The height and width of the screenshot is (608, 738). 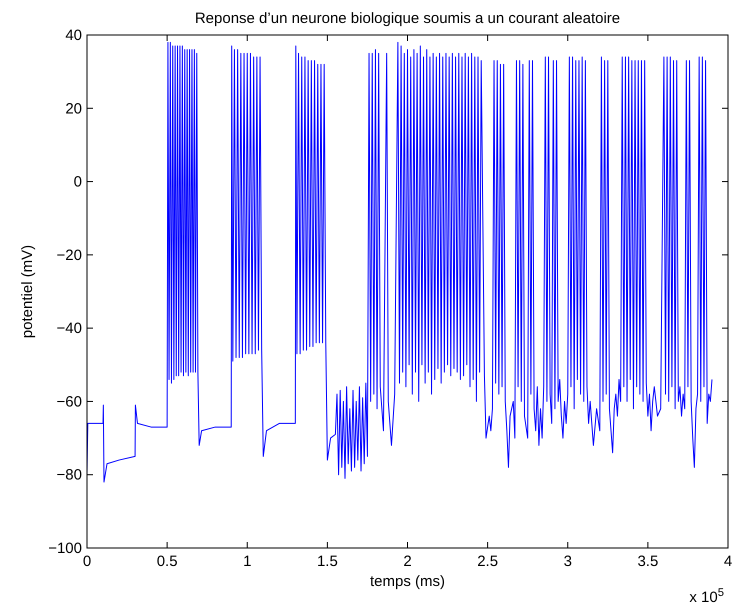 I want to click on y-tick-label: 40, so click(x=73, y=35).